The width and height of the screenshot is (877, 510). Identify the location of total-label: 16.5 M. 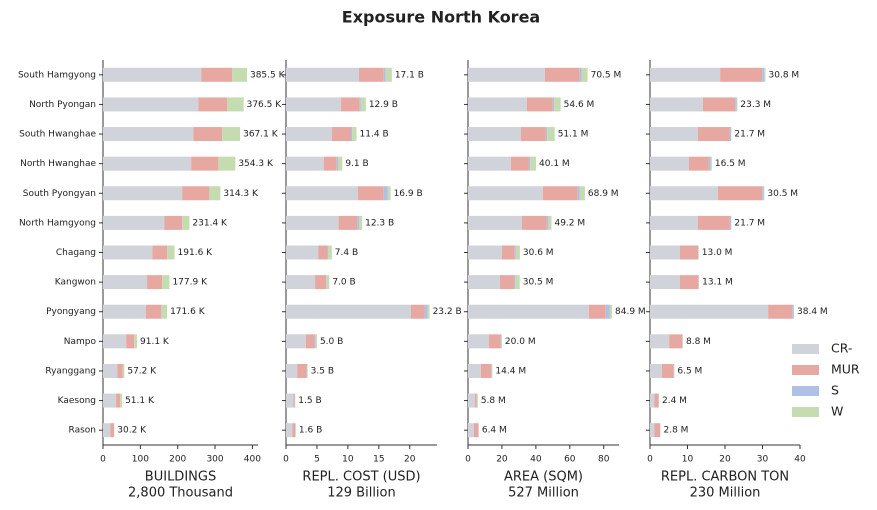
(730, 164).